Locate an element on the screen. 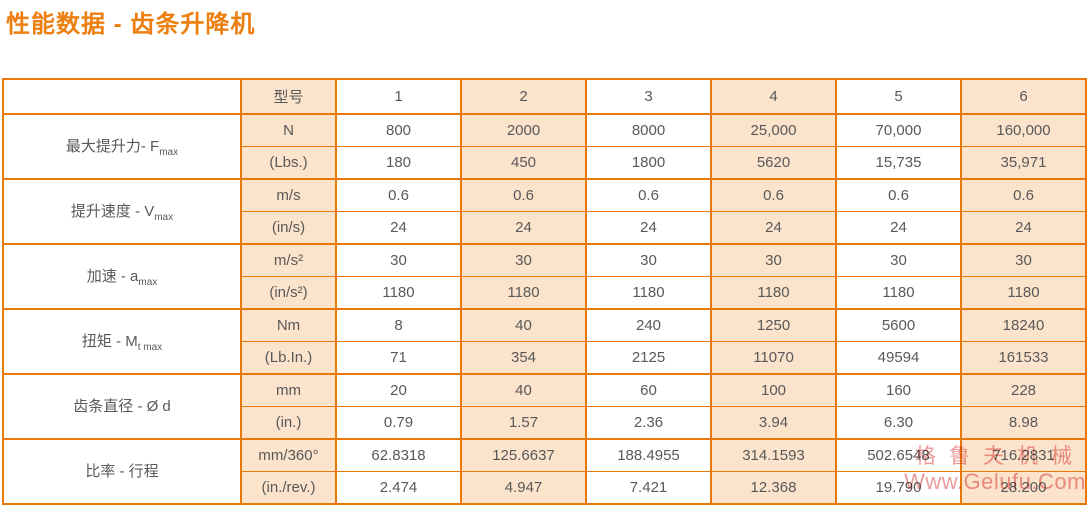 The width and height of the screenshot is (1088, 515). unit-cell: (in/s²) is located at coordinates (288, 293).